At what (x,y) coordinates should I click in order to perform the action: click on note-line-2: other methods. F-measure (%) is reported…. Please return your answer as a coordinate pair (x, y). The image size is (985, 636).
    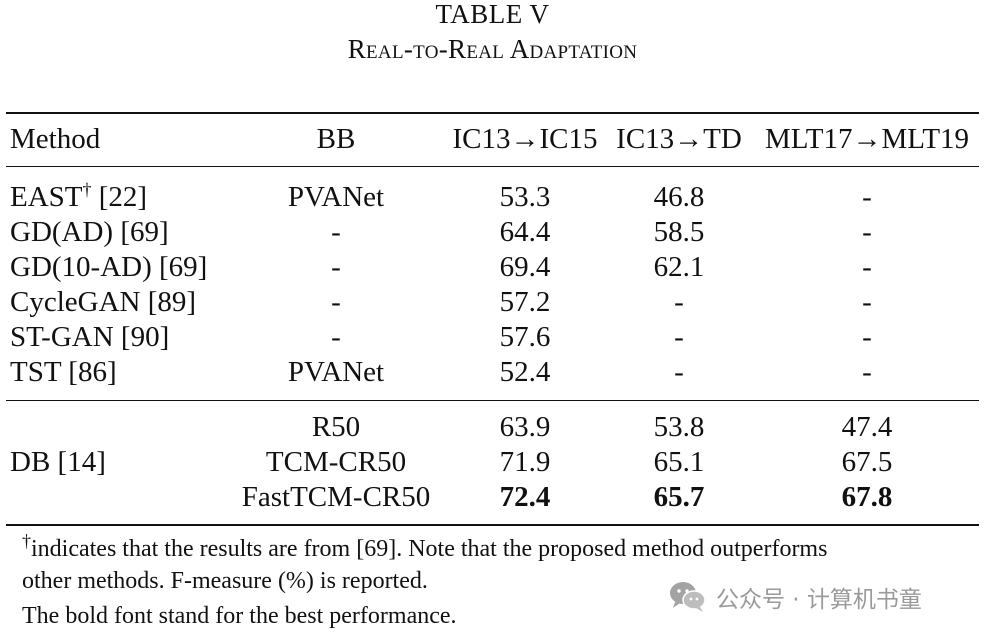
    Looking at the image, I should click on (225, 581).